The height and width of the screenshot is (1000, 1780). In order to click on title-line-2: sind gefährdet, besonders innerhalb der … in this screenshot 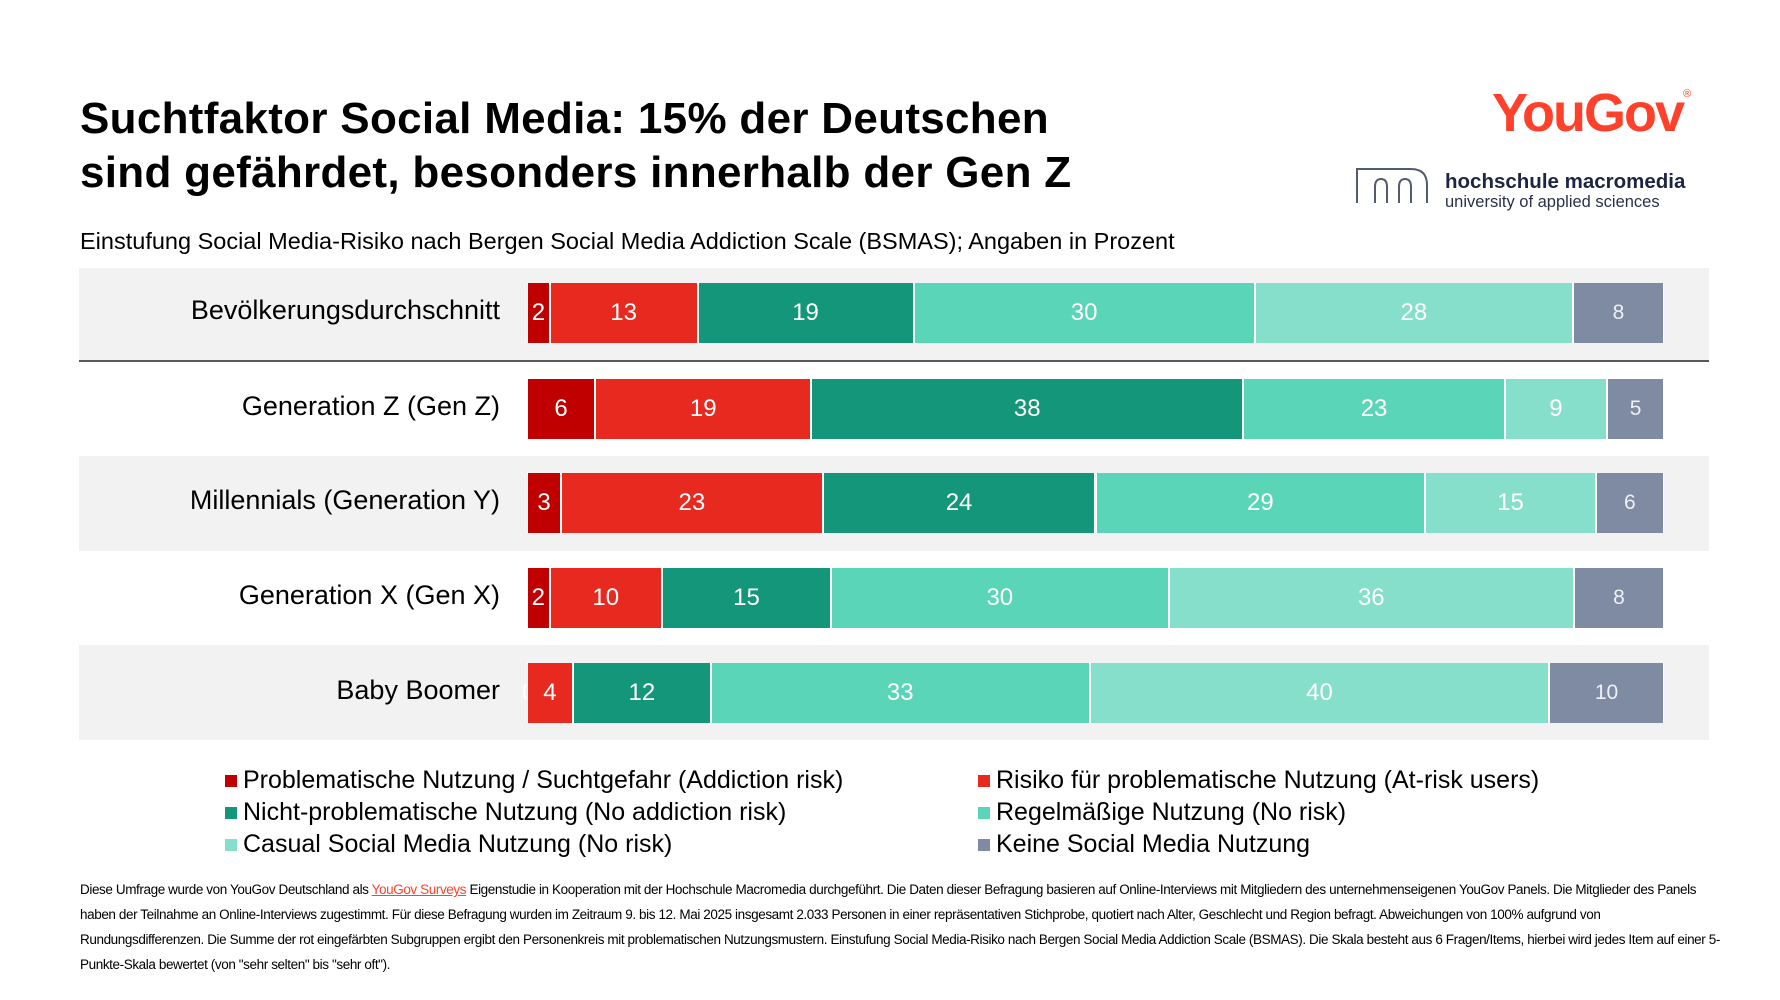, I will do `click(576, 172)`.